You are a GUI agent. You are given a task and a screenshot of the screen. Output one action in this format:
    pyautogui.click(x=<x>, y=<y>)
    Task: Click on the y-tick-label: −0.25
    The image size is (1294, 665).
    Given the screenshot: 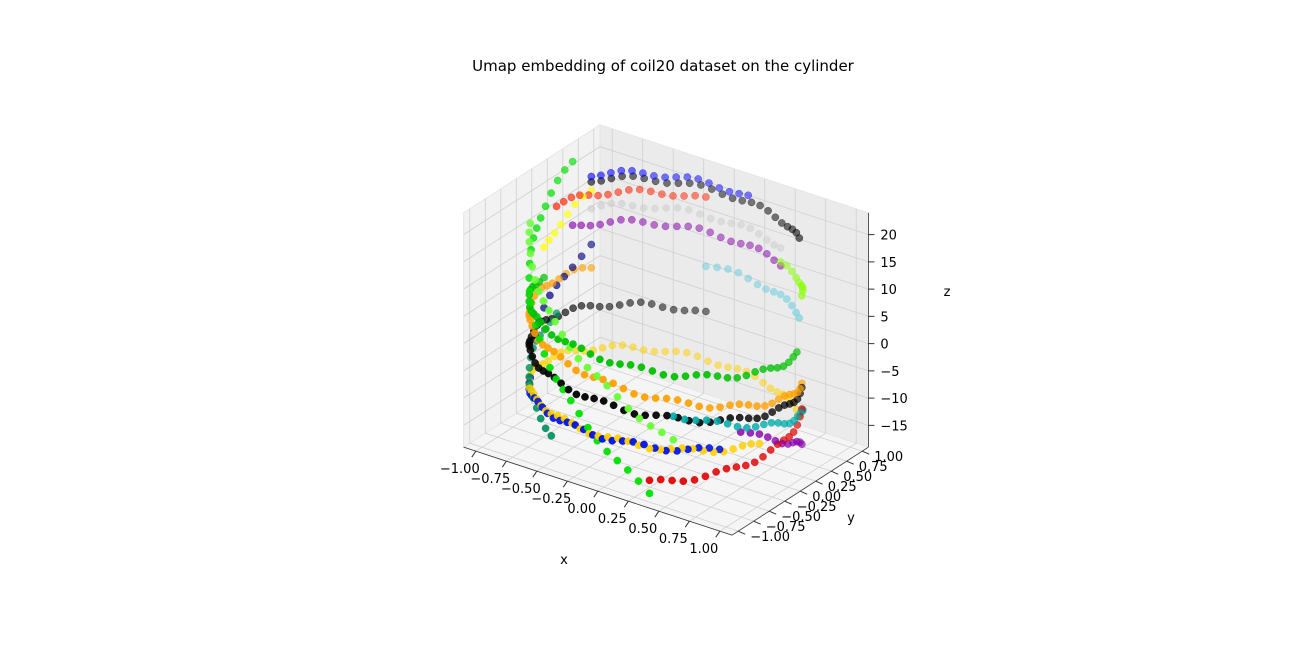 What is the action you would take?
    pyautogui.click(x=817, y=507)
    